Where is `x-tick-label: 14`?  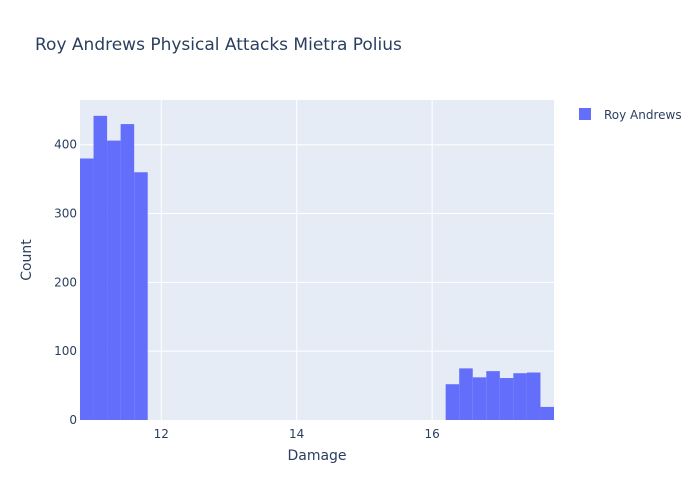 x-tick-label: 14 is located at coordinates (296, 434).